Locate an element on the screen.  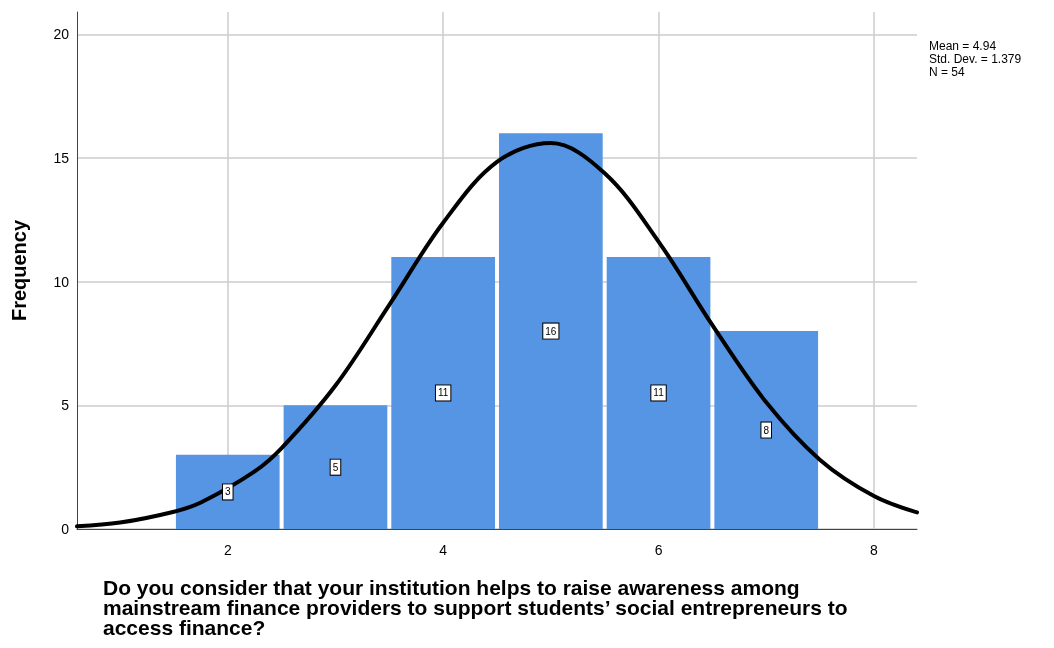
y-tick-label: 15 is located at coordinates (61, 157).